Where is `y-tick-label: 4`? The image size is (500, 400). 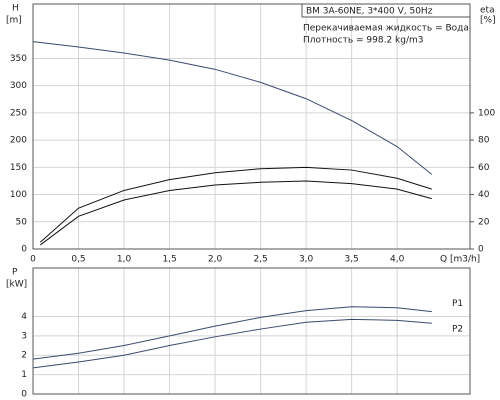 y-tick-label: 4 is located at coordinates (24, 317).